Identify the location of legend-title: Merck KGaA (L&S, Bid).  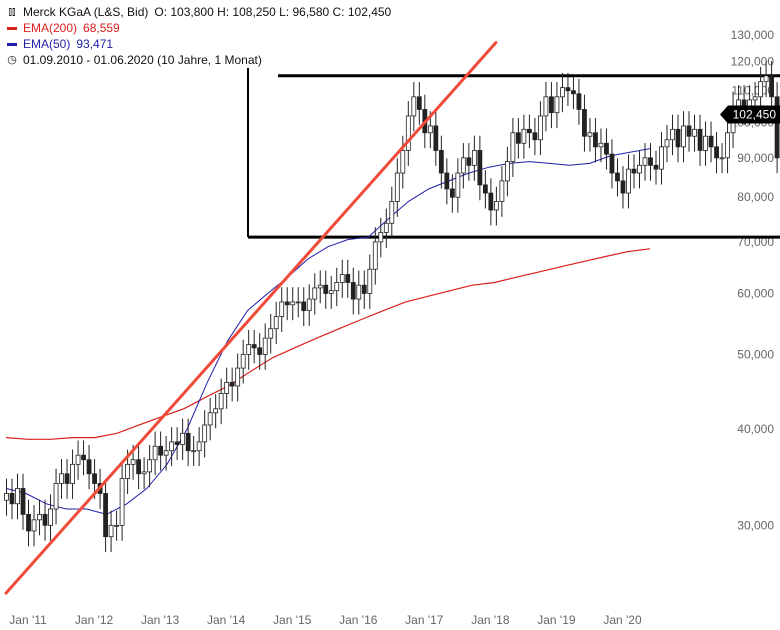
(86, 12).